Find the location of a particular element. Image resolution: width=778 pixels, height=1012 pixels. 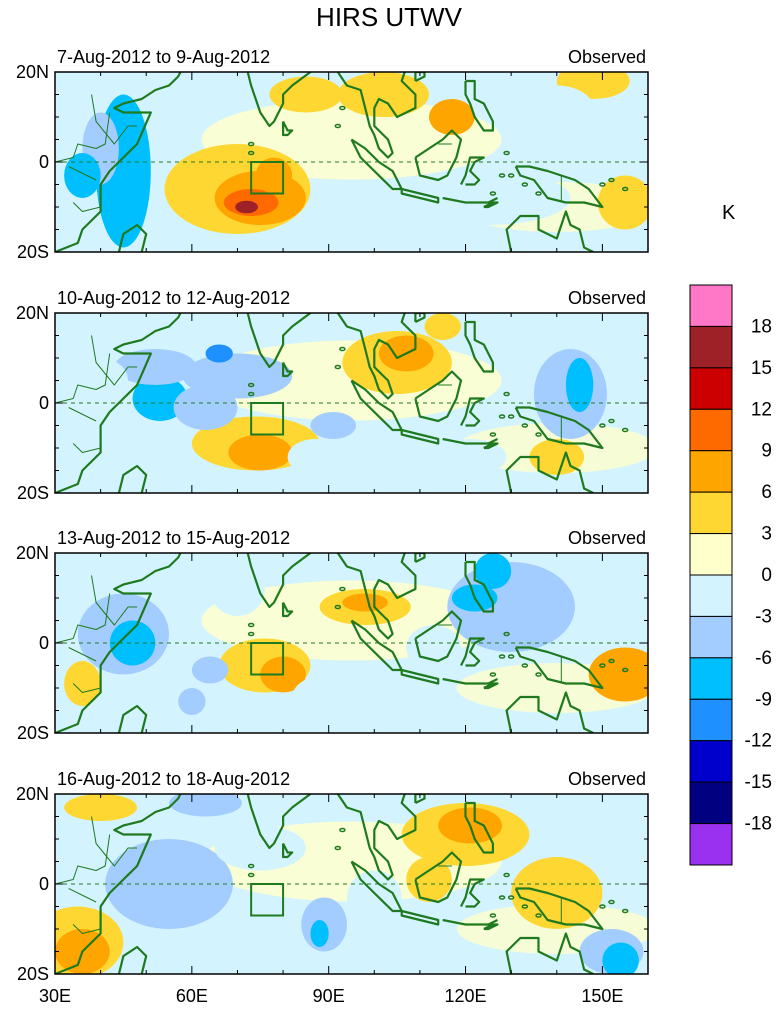

lon-label: 60E is located at coordinates (192, 996).